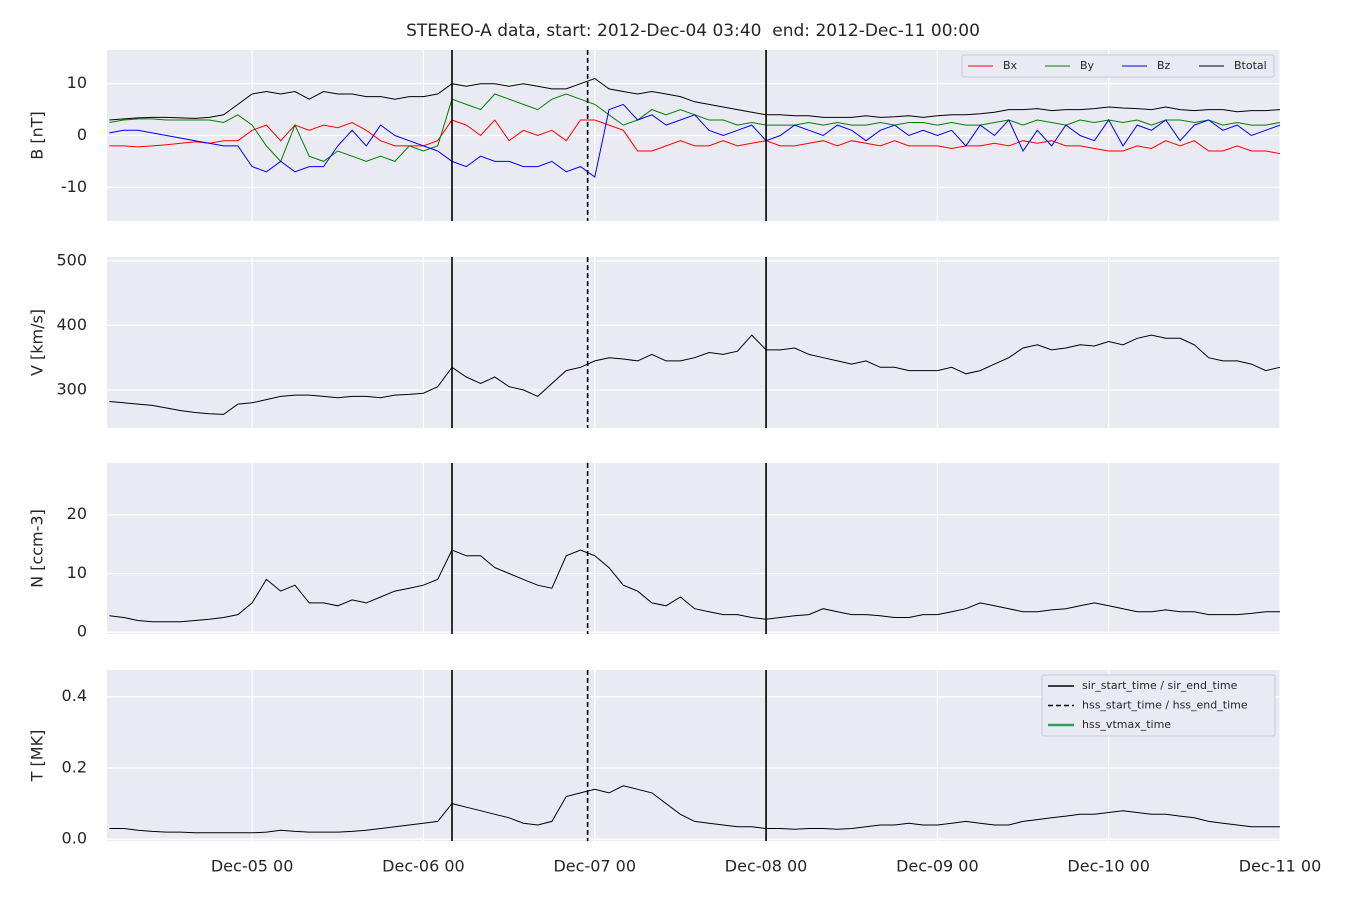 Image resolution: width=1350 pixels, height=900 pixels. What do you see at coordinates (1160, 685) in the screenshot?
I see `legend-label: sir_start_time / sir_end_time` at bounding box center [1160, 685].